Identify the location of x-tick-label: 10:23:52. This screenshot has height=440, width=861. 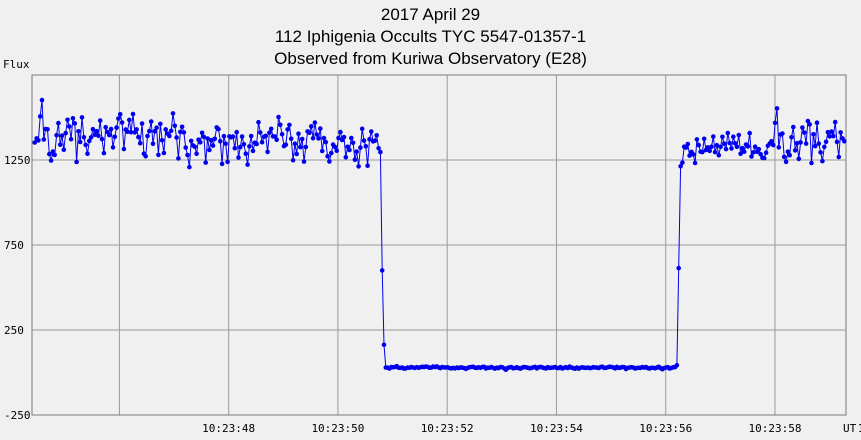
(447, 428).